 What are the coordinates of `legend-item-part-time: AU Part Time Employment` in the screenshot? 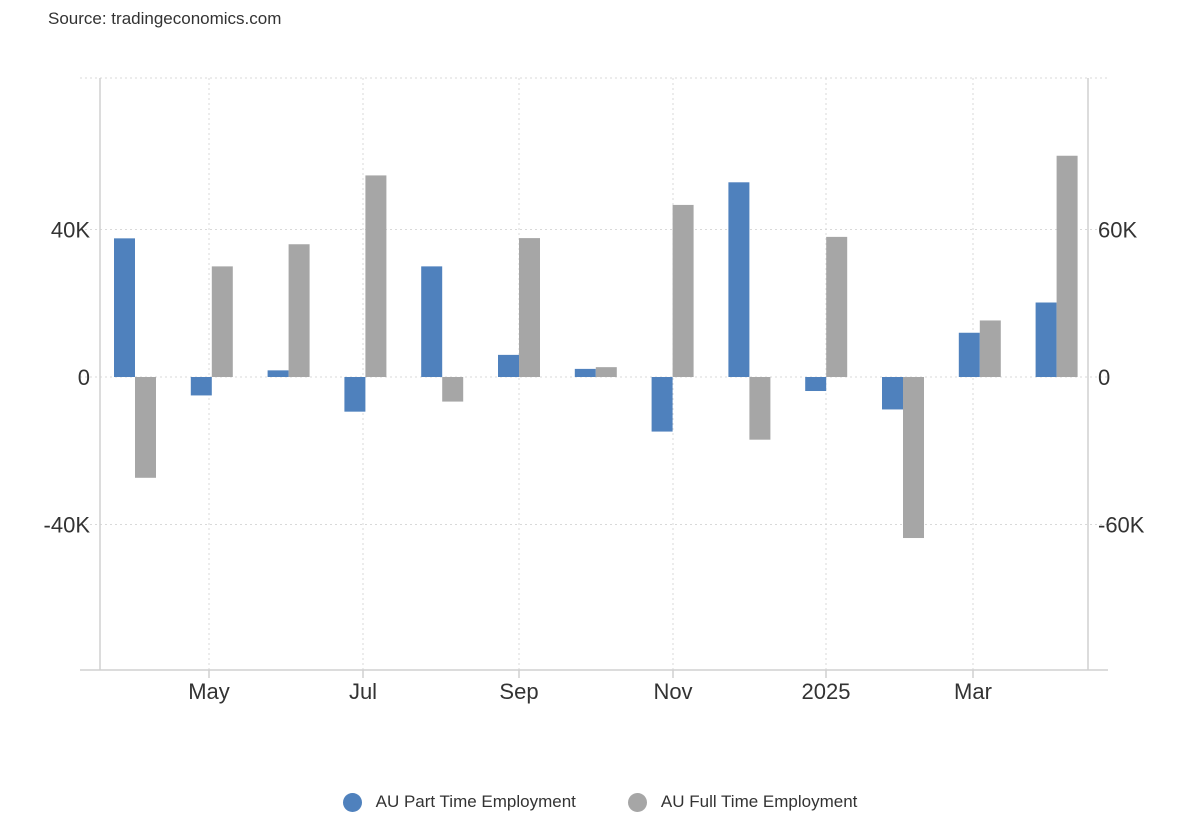 It's located at (459, 802).